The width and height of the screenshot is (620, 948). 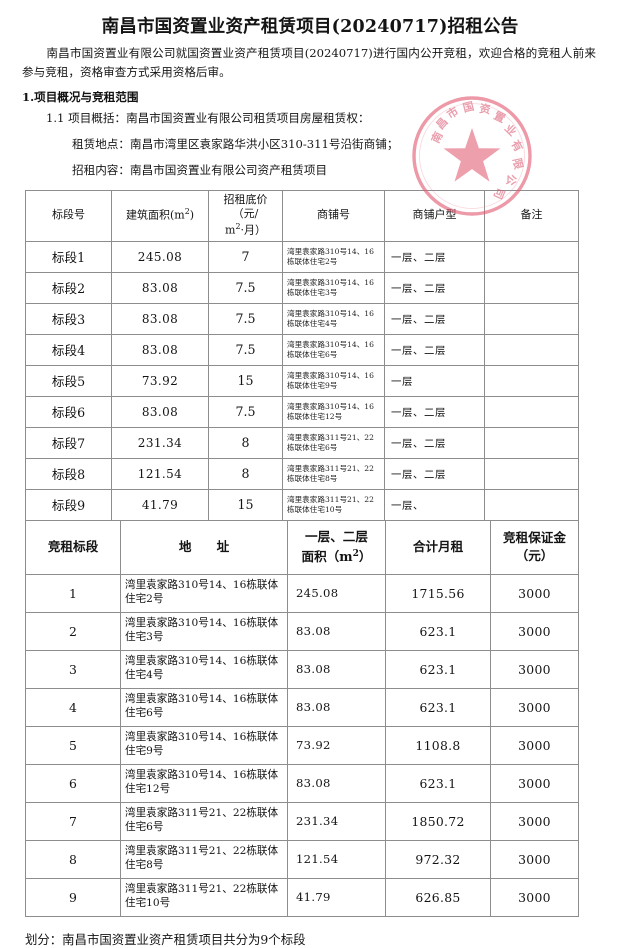 I want to click on col-header-address: 地 址, so click(x=204, y=547).